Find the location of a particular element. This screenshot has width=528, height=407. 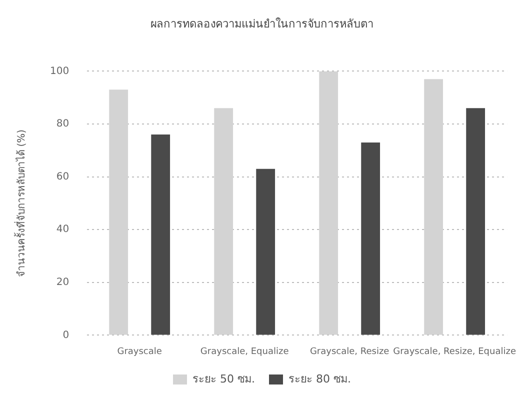

y-tick-label: 20 is located at coordinates (63, 282).